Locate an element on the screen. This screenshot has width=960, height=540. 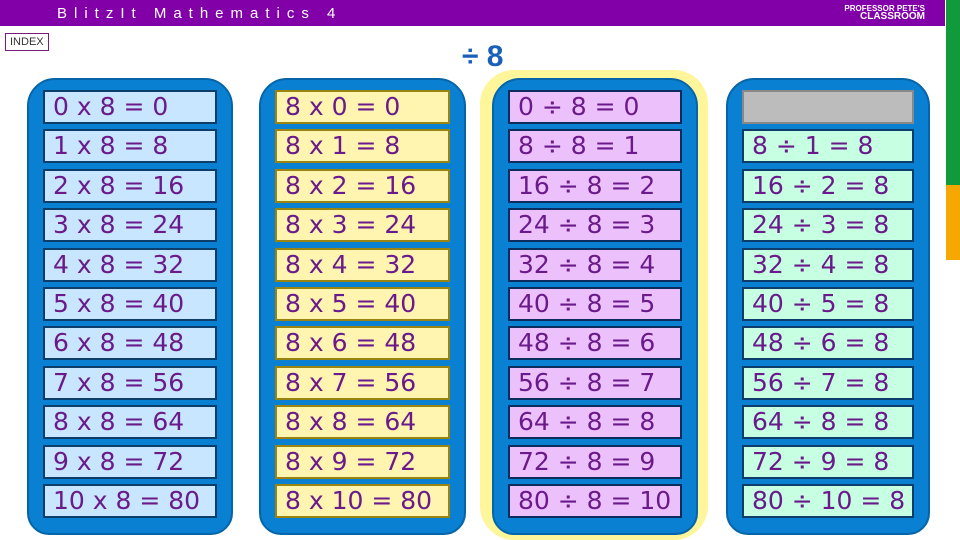
fact-cell: 8 x 4 = 32 is located at coordinates (362, 264).